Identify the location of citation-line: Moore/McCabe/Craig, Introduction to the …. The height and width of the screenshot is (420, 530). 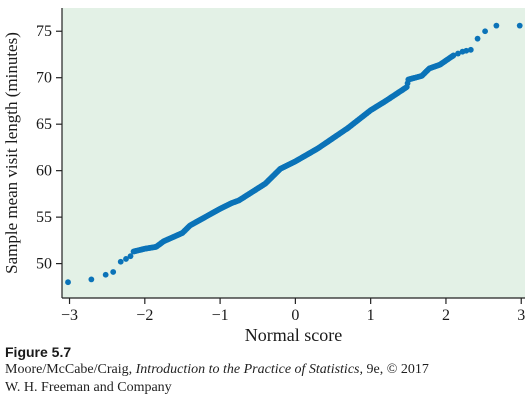
(265, 370).